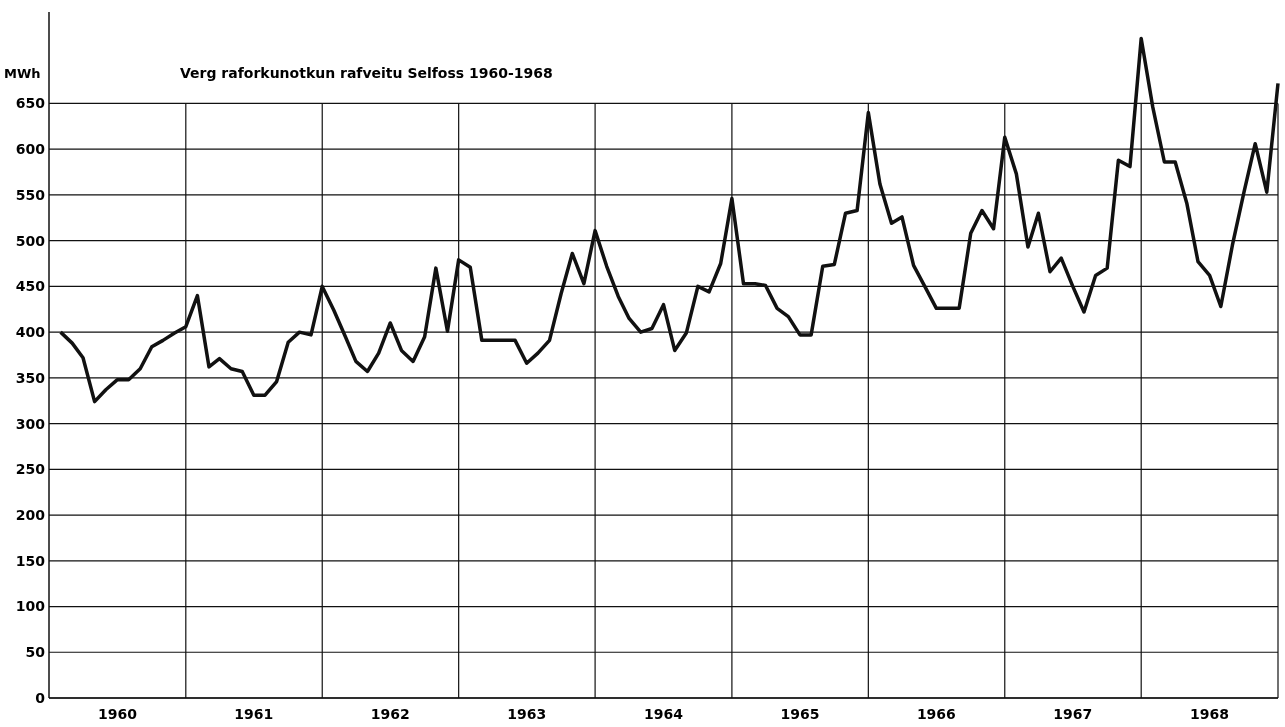 The image size is (1285, 727). I want to click on y-tick-label: 650, so click(30, 103).